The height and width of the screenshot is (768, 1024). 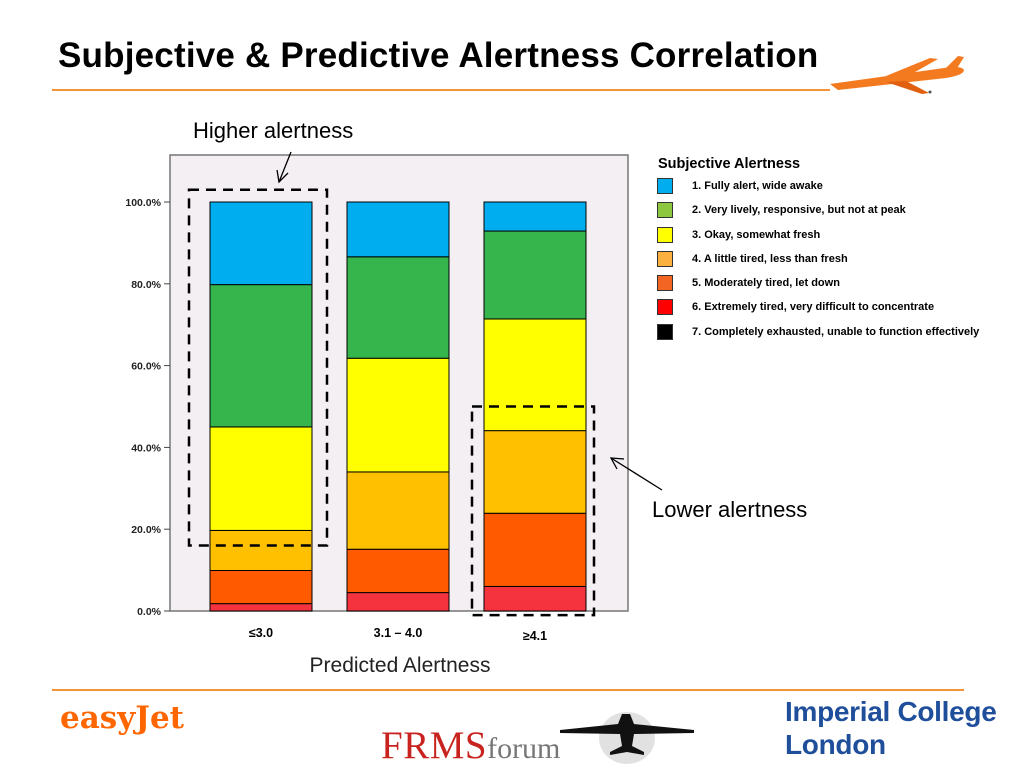 What do you see at coordinates (261, 633) in the screenshot?
I see `x-tick-label: ≤3.0` at bounding box center [261, 633].